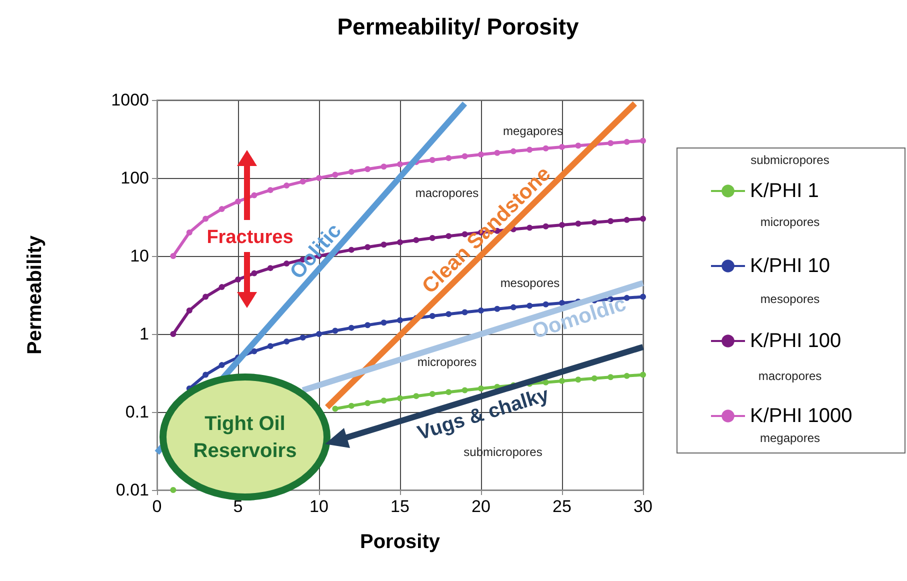 The height and width of the screenshot is (581, 907). What do you see at coordinates (132, 490) in the screenshot?
I see `y-tick-label: 0.01` at bounding box center [132, 490].